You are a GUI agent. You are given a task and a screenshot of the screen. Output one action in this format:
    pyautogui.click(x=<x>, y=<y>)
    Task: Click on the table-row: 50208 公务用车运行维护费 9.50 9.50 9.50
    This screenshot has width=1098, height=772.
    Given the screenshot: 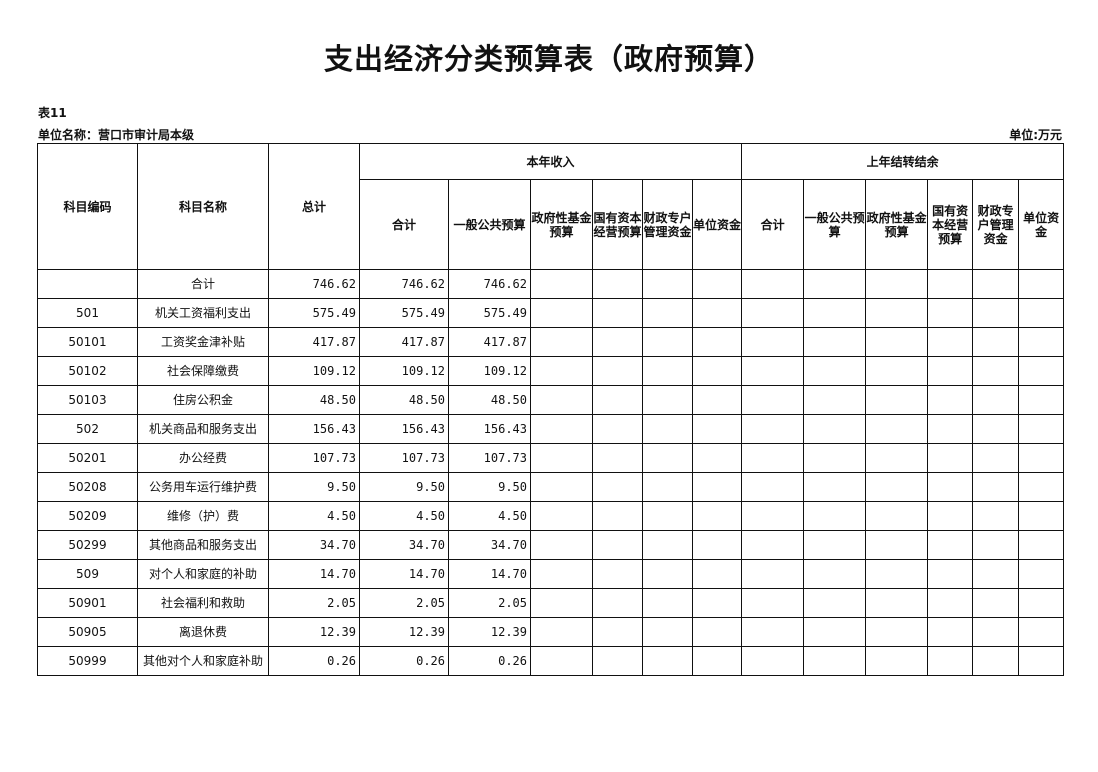 What is the action you would take?
    pyautogui.click(x=551, y=487)
    